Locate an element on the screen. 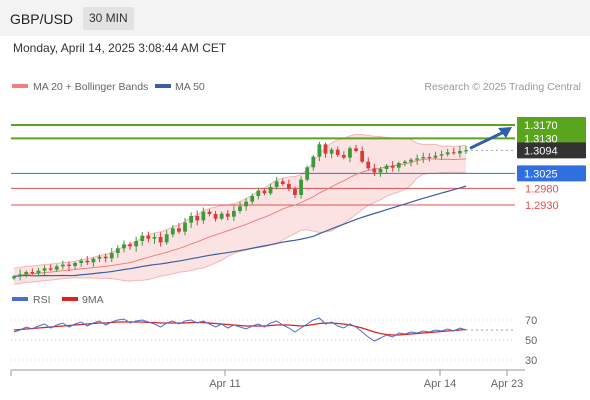  rsi-tick-30: 30 is located at coordinates (531, 361).